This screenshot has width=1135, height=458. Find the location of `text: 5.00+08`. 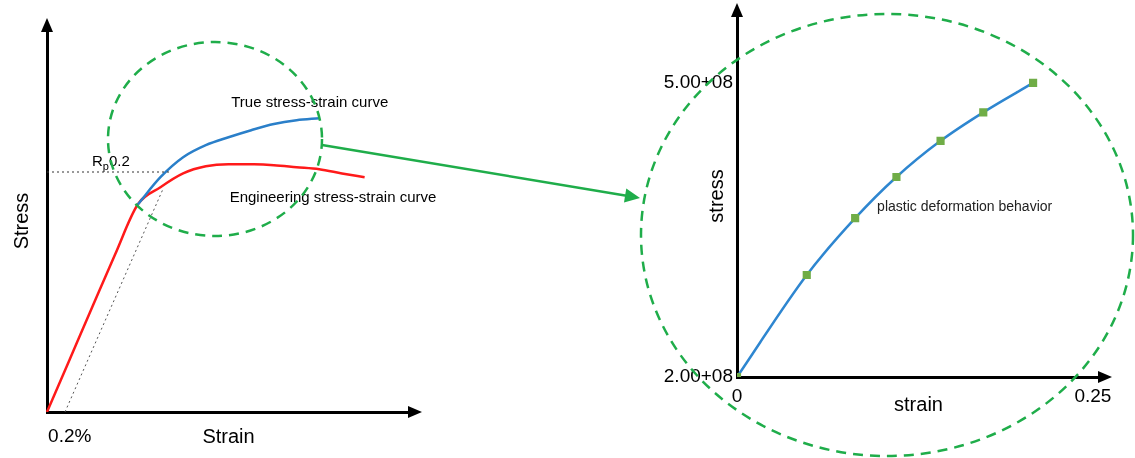

text: 5.00+08 is located at coordinates (698, 82).